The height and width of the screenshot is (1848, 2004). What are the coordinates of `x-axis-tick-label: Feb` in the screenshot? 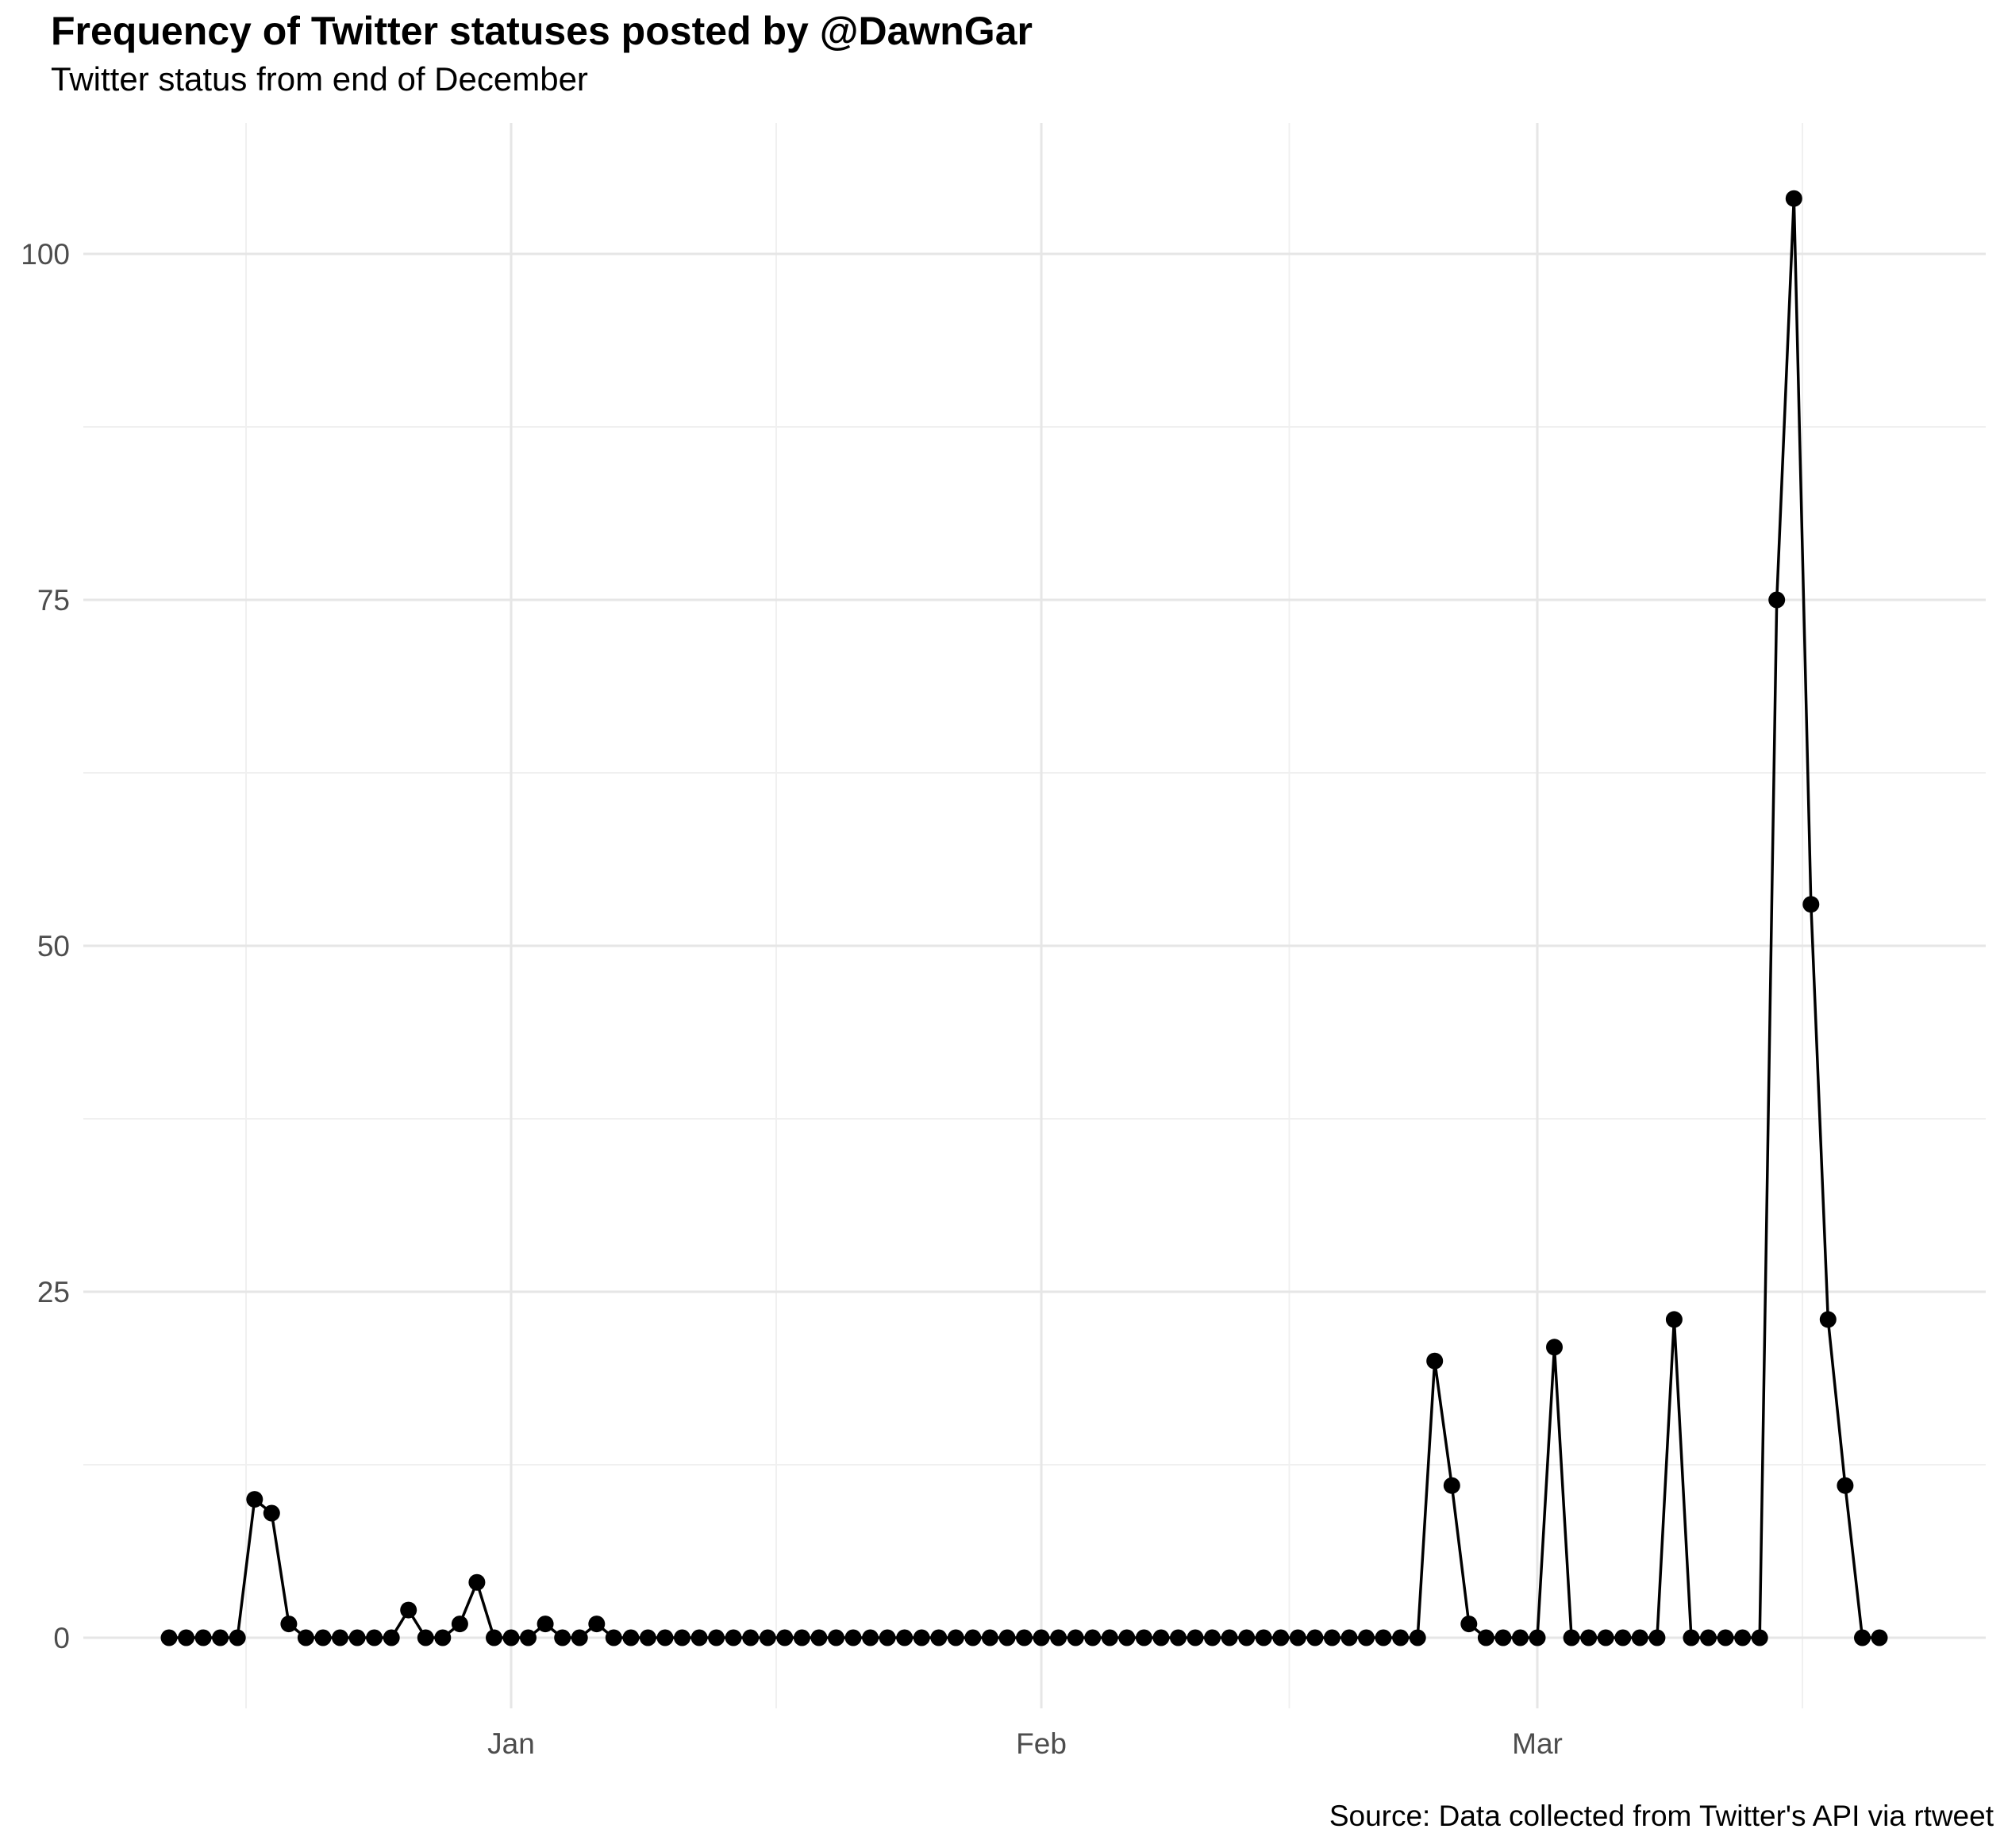 It's located at (1041, 1743).